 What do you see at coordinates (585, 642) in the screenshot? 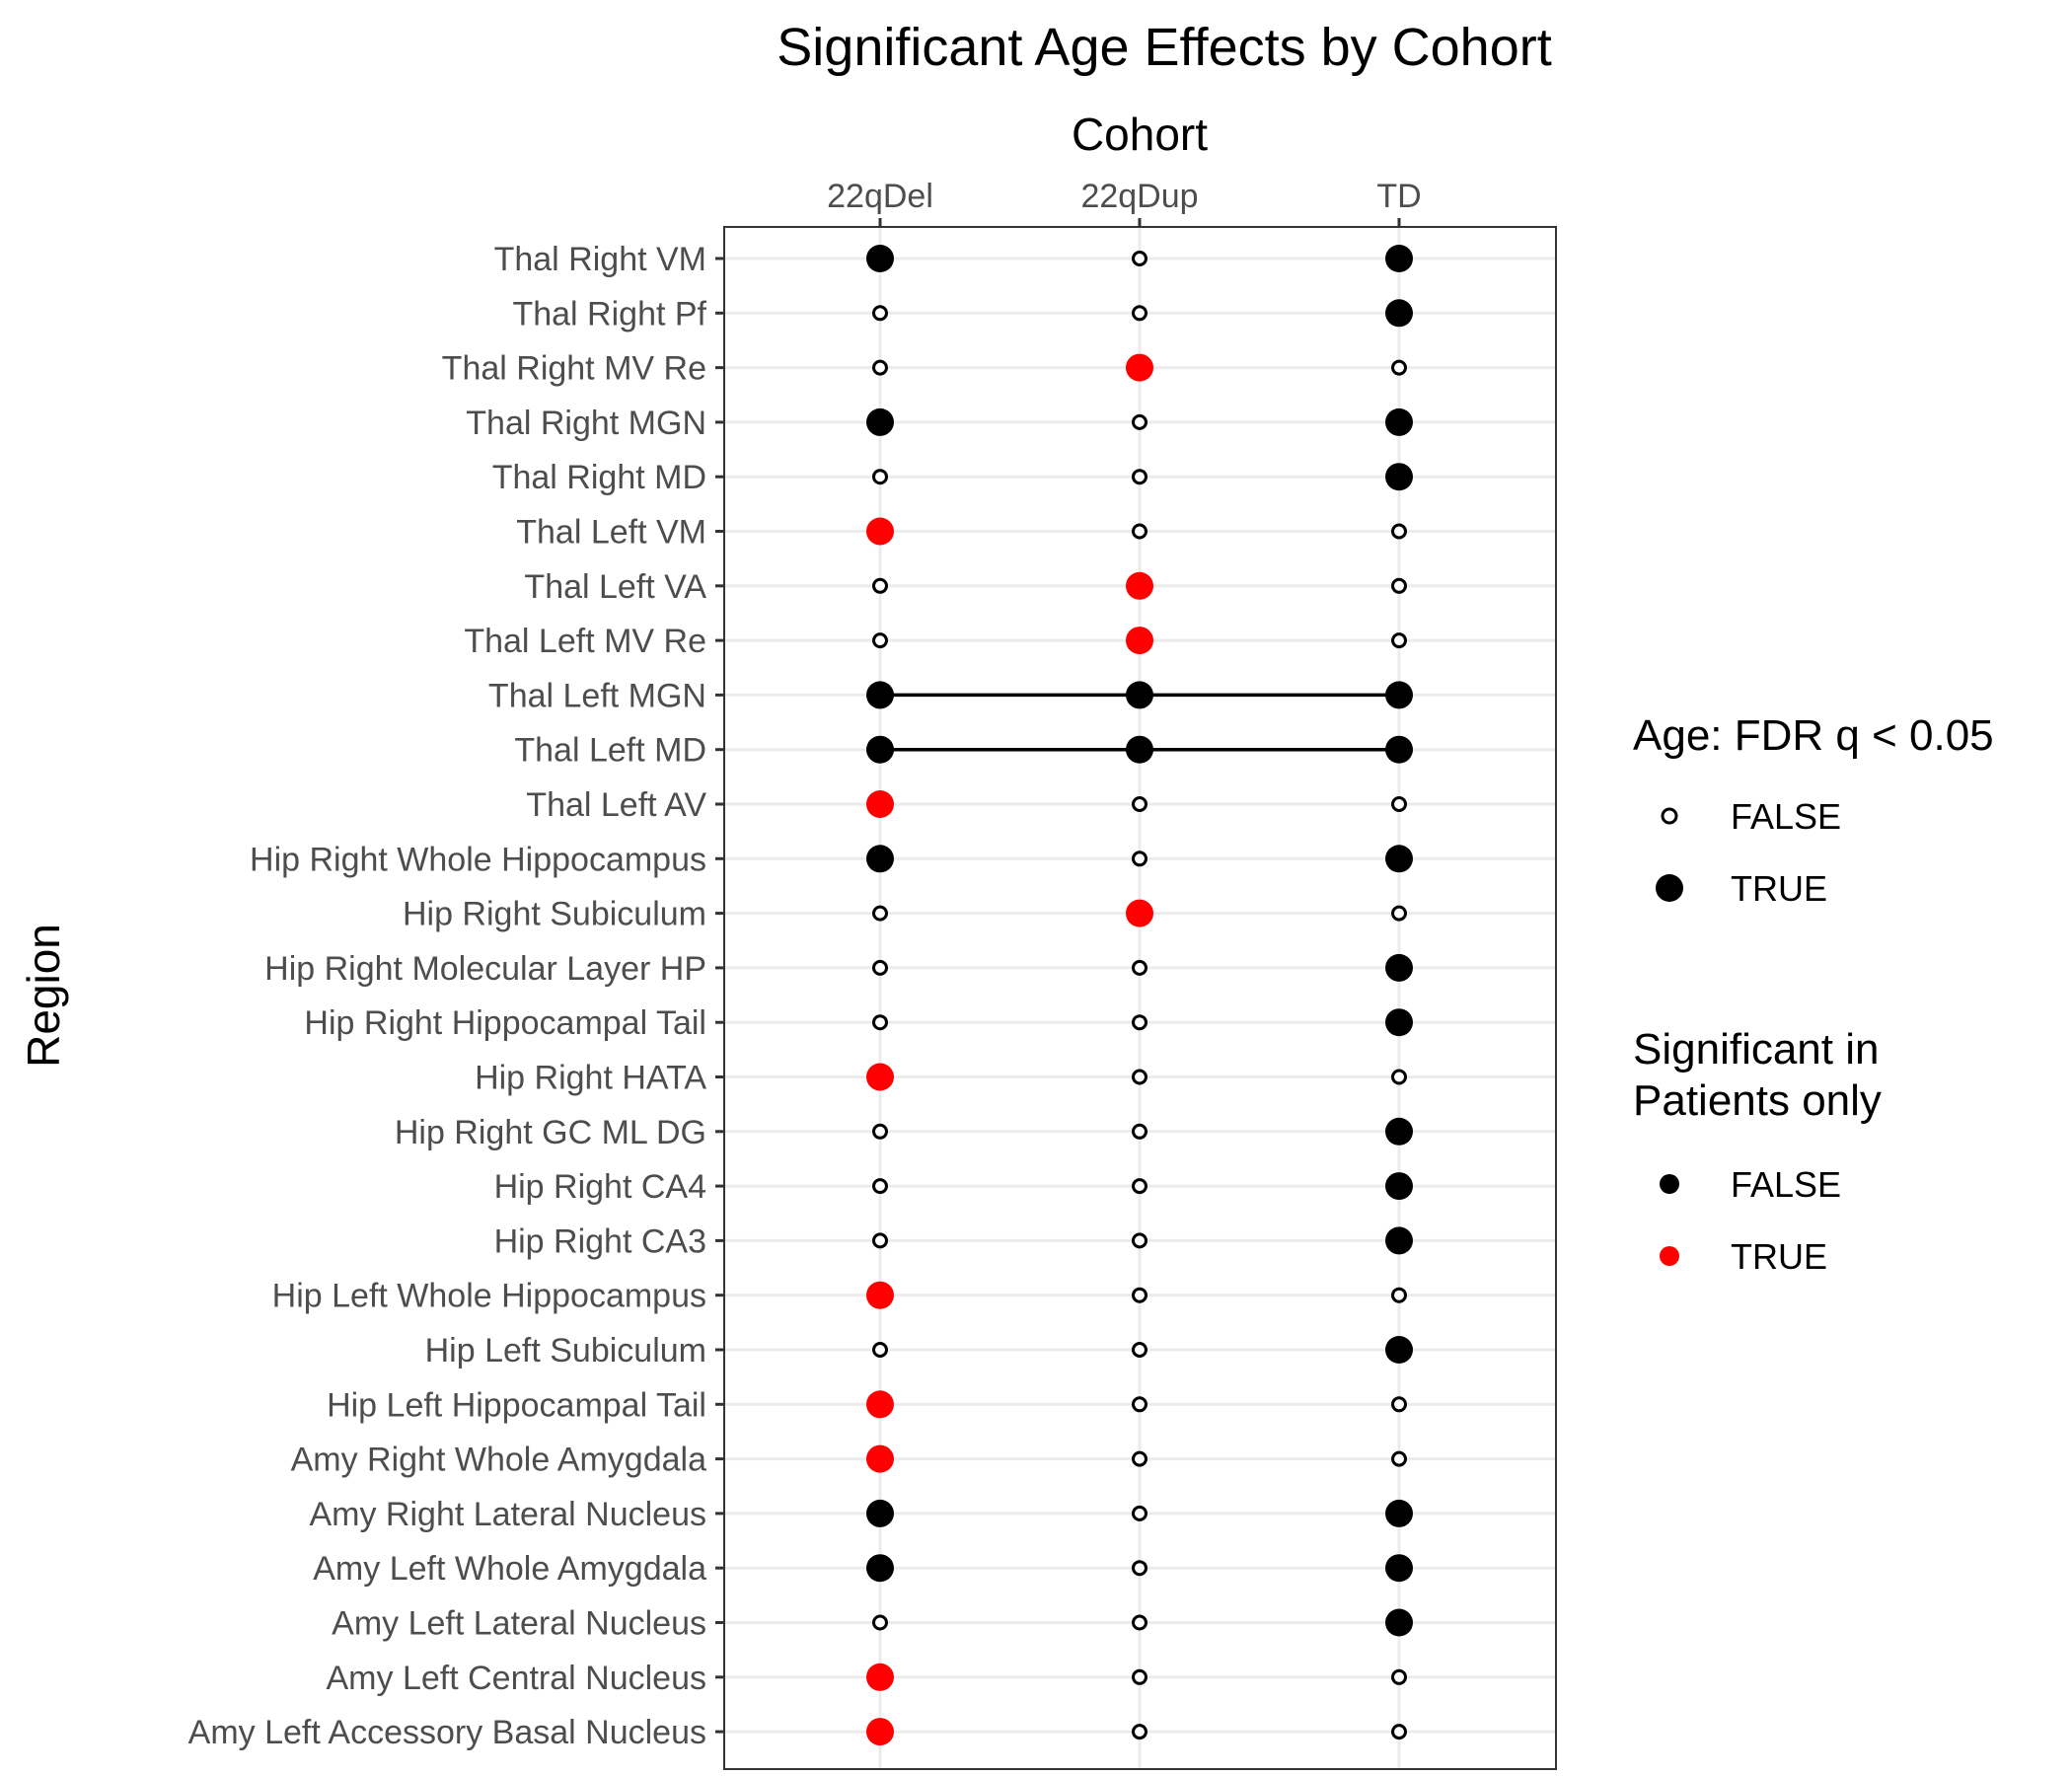
I see `y-tick-label: Thal Left MV Re` at bounding box center [585, 642].